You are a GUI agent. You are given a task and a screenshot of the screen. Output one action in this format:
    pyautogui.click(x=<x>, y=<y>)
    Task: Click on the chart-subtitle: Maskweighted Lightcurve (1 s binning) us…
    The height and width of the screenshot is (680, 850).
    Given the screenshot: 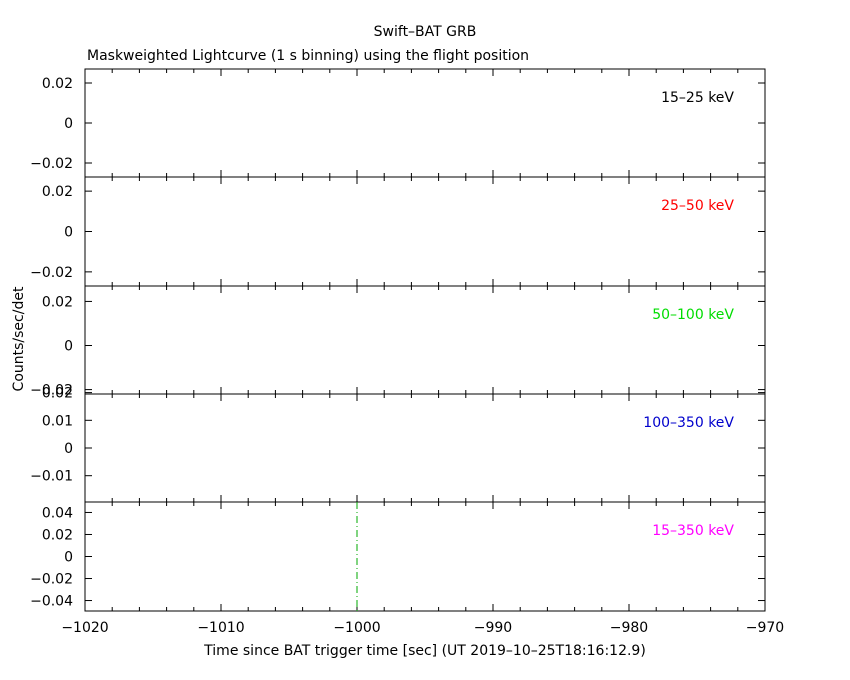 What is the action you would take?
    pyautogui.click(x=308, y=56)
    